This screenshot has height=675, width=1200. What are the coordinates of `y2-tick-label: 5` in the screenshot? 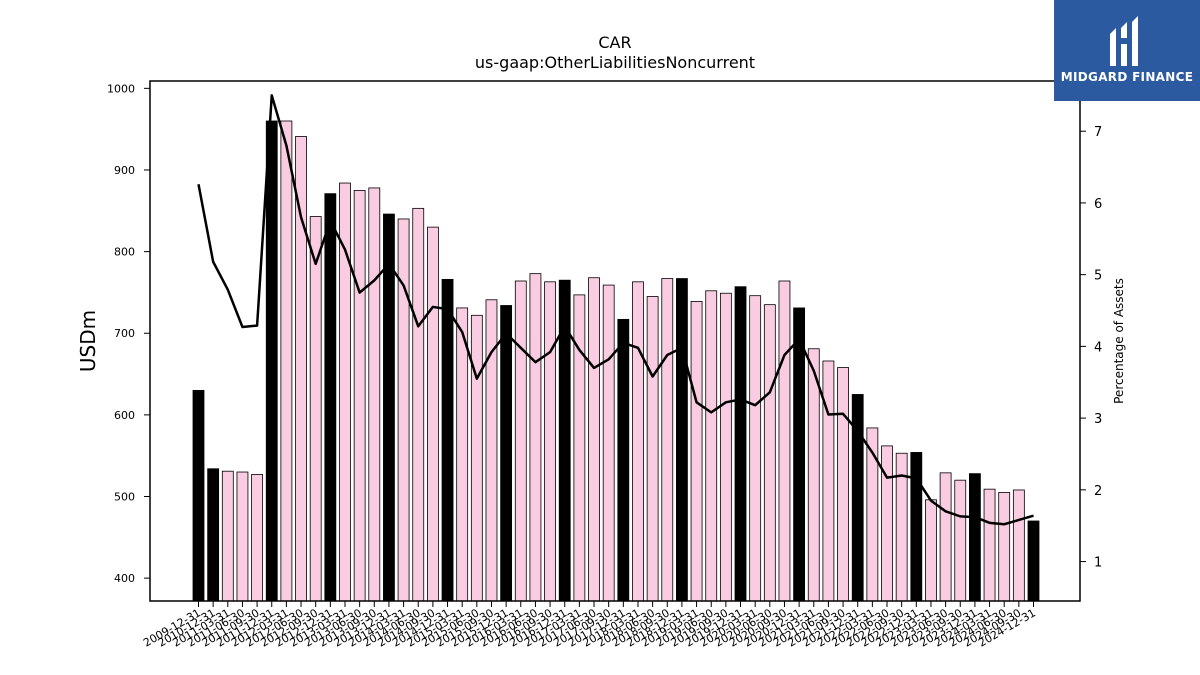 It's located at (1098, 276).